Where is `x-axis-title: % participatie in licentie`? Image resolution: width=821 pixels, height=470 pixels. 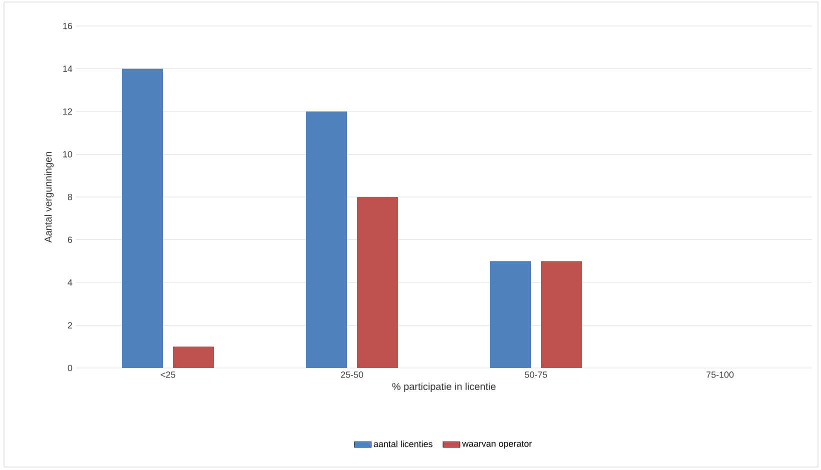 x-axis-title: % participatie in licentie is located at coordinates (444, 387).